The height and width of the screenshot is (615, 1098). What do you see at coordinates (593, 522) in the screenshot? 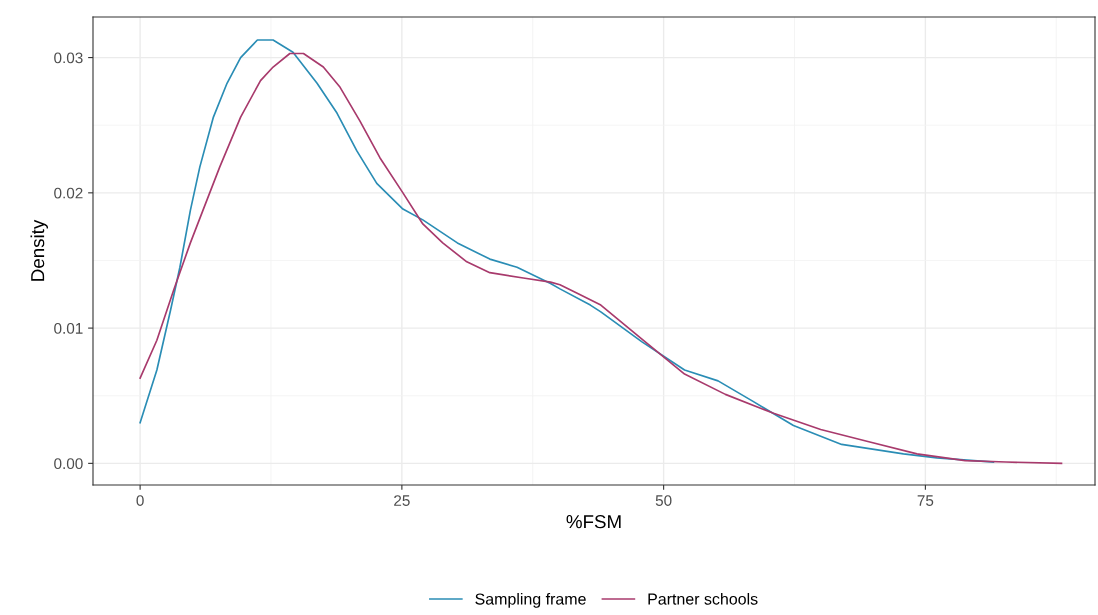
I see `x-axis-title: %FSM` at bounding box center [593, 522].